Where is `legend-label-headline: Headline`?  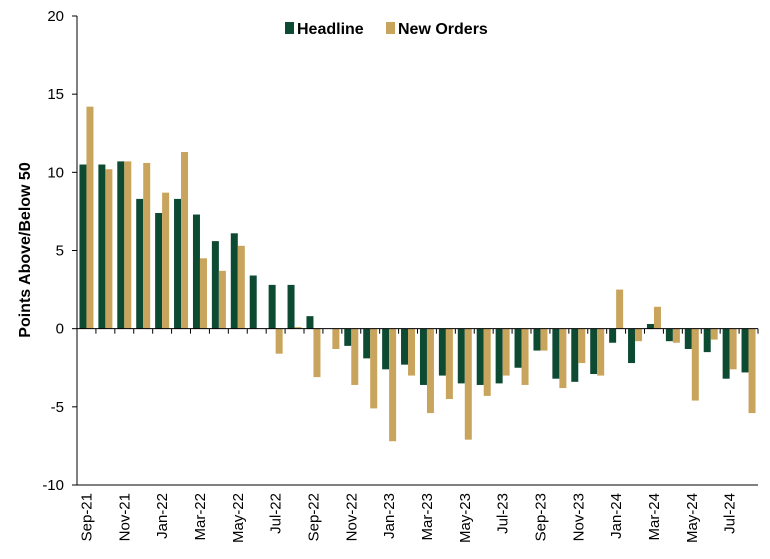
legend-label-headline: Headline is located at coordinates (330, 29).